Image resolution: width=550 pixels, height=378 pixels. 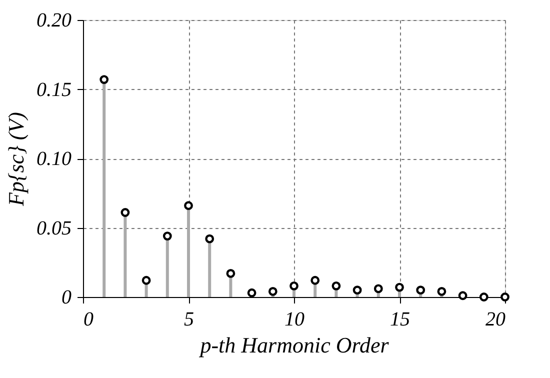 What do you see at coordinates (54, 228) in the screenshot?
I see `y-tick-label: 0.05` at bounding box center [54, 228].